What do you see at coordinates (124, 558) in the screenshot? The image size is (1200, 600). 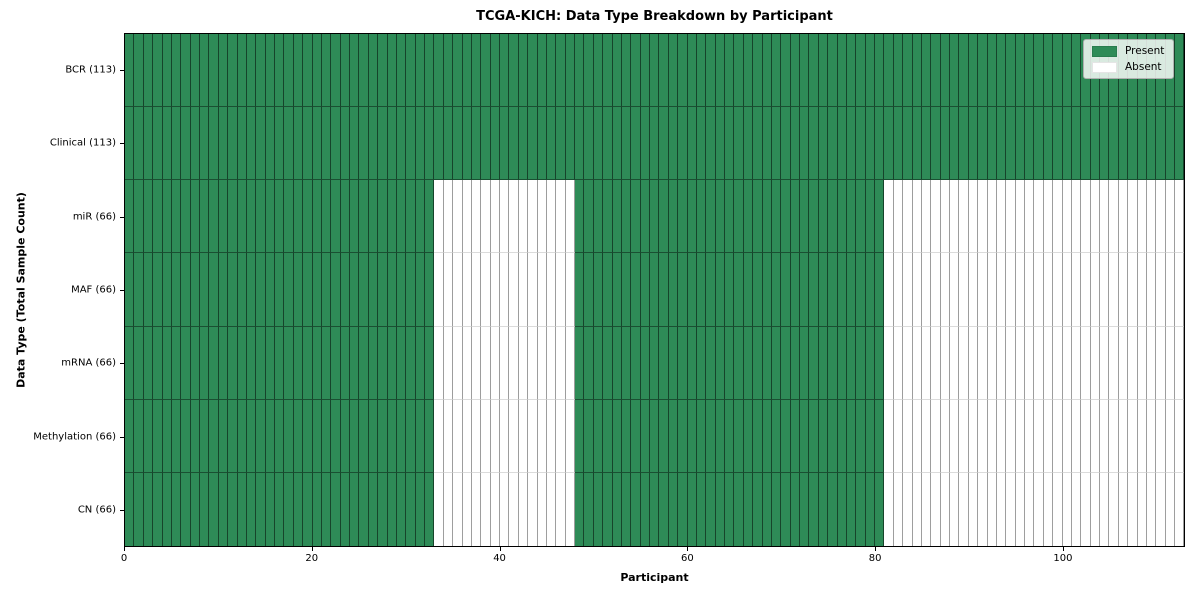 I see `x-tick-label: 0` at bounding box center [124, 558].